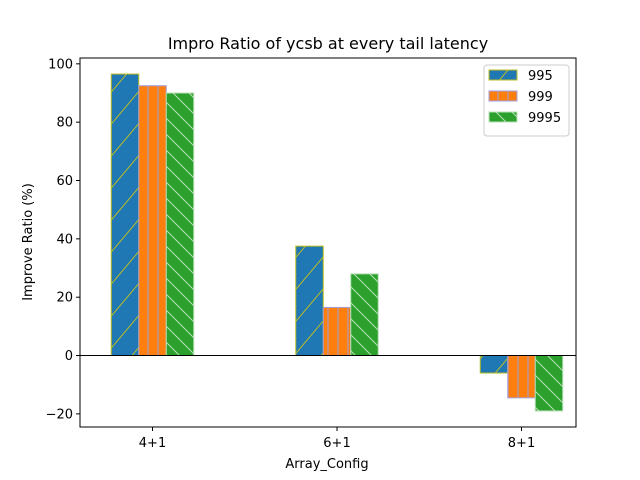 This screenshot has height=480, width=640. I want to click on bar-999-6+1, so click(337, 331).